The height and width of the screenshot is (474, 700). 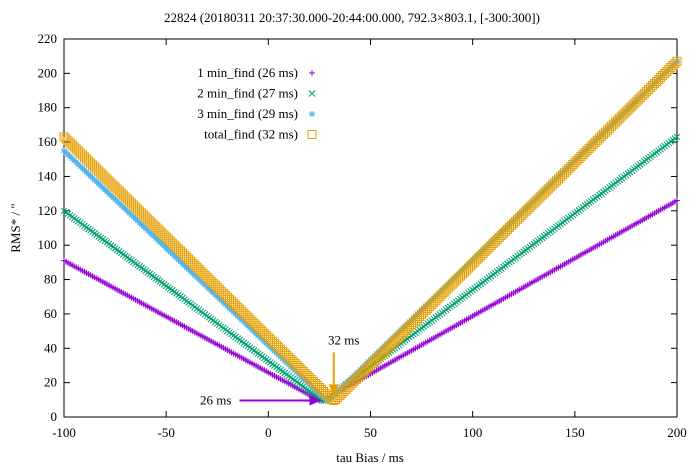 What do you see at coordinates (279, 369) in the screenshot?
I see `annotations: 26 ms 32 ms` at bounding box center [279, 369].